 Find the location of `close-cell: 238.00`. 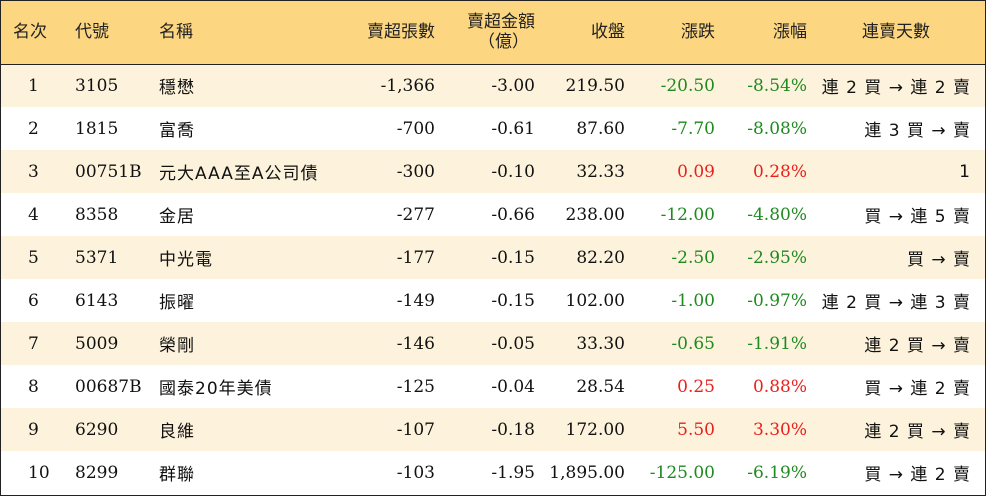

close-cell: 238.00 is located at coordinates (595, 214).